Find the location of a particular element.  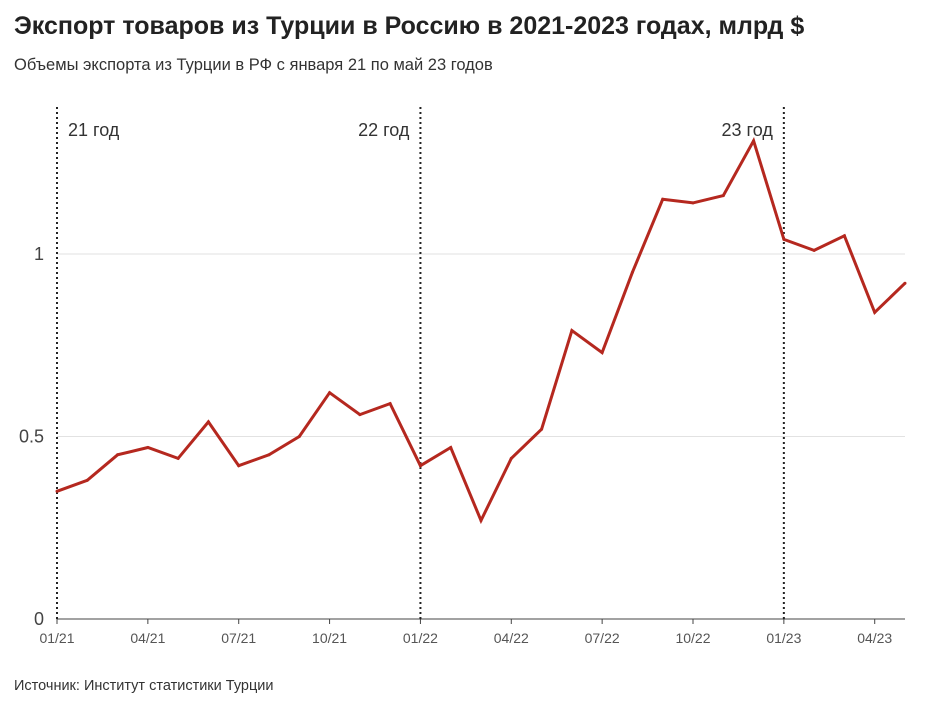

x-tick-label: 01/22 is located at coordinates (420, 638).